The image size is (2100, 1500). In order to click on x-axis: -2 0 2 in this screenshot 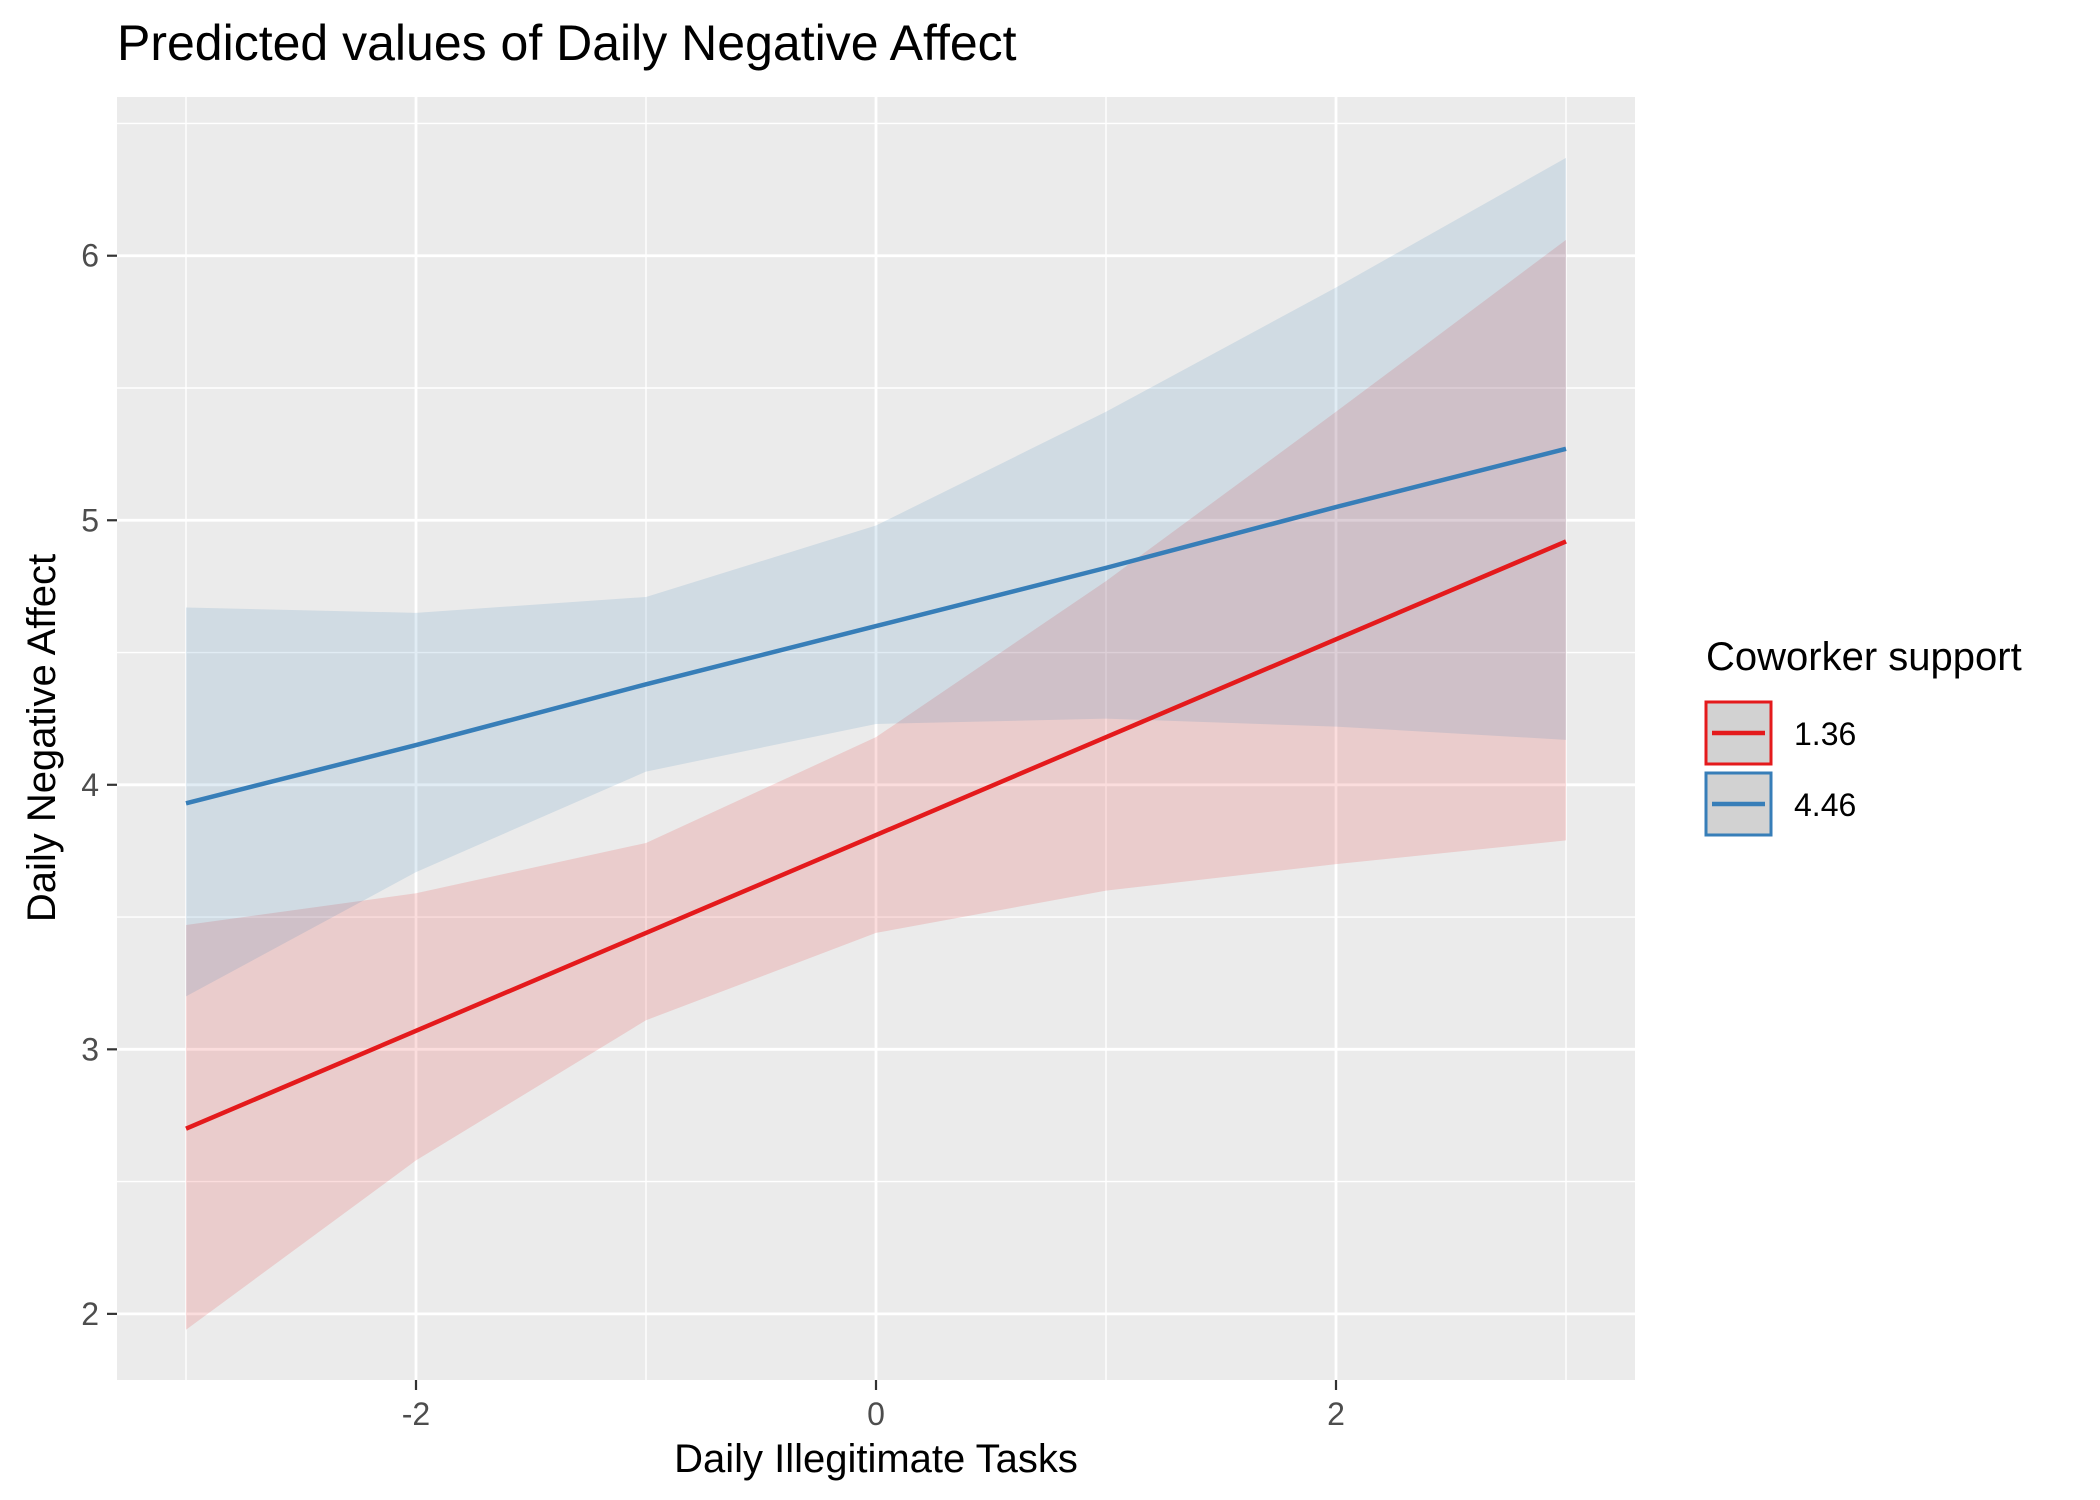, I will do `click(873, 1406)`.